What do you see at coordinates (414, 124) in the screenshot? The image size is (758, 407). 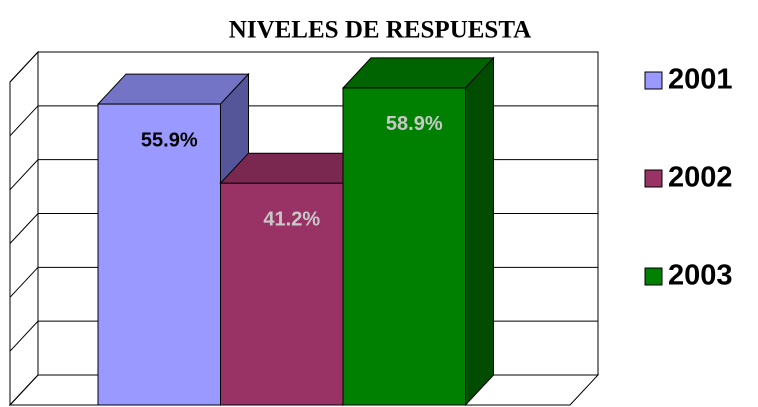 I see `value-label: 58.9%` at bounding box center [414, 124].